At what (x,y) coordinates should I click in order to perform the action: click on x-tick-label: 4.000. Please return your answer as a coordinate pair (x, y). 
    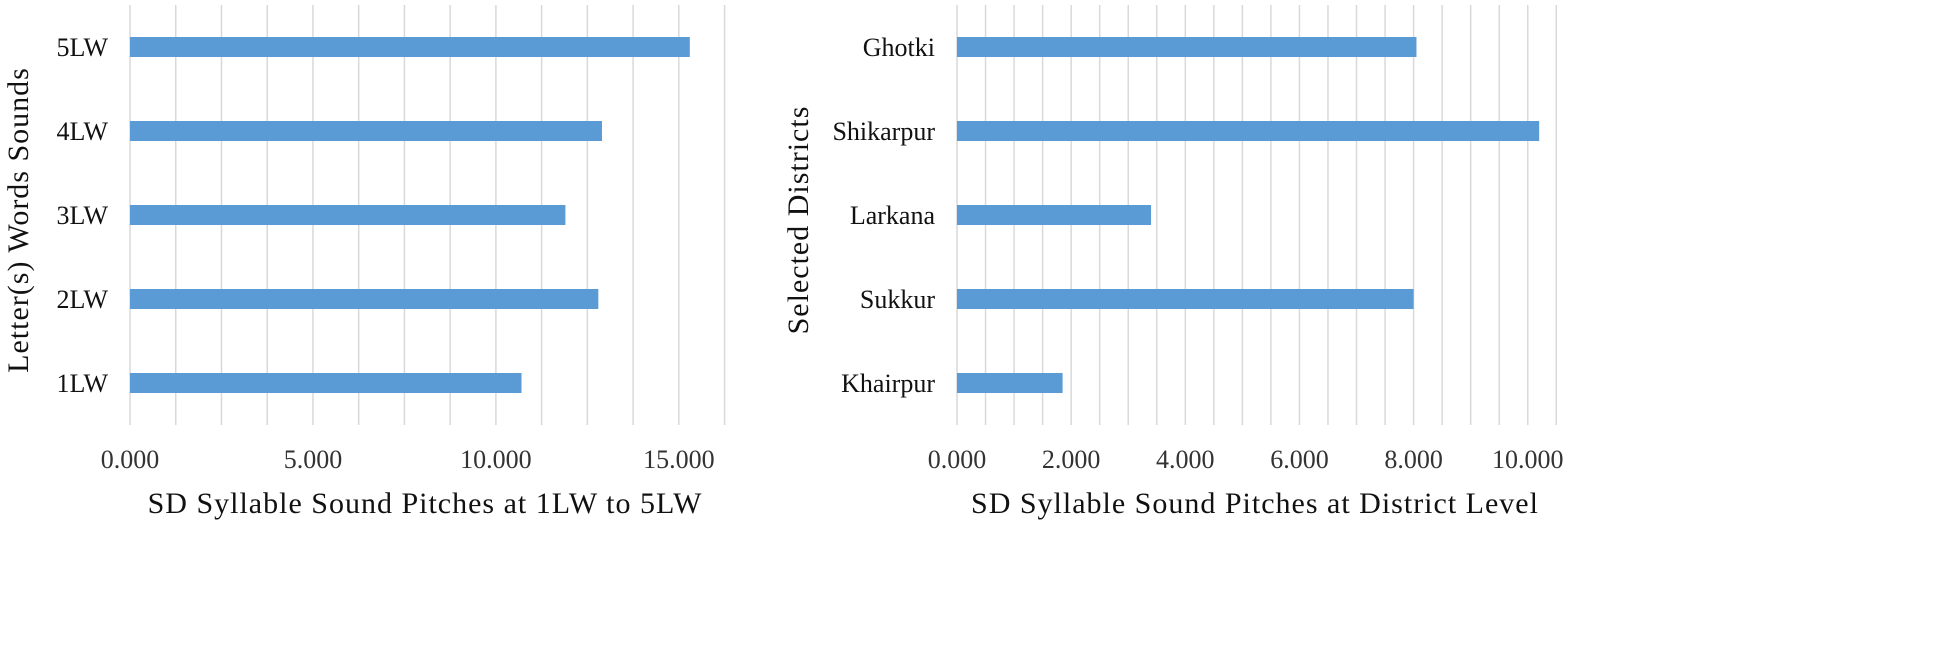
    Looking at the image, I should click on (1185, 459).